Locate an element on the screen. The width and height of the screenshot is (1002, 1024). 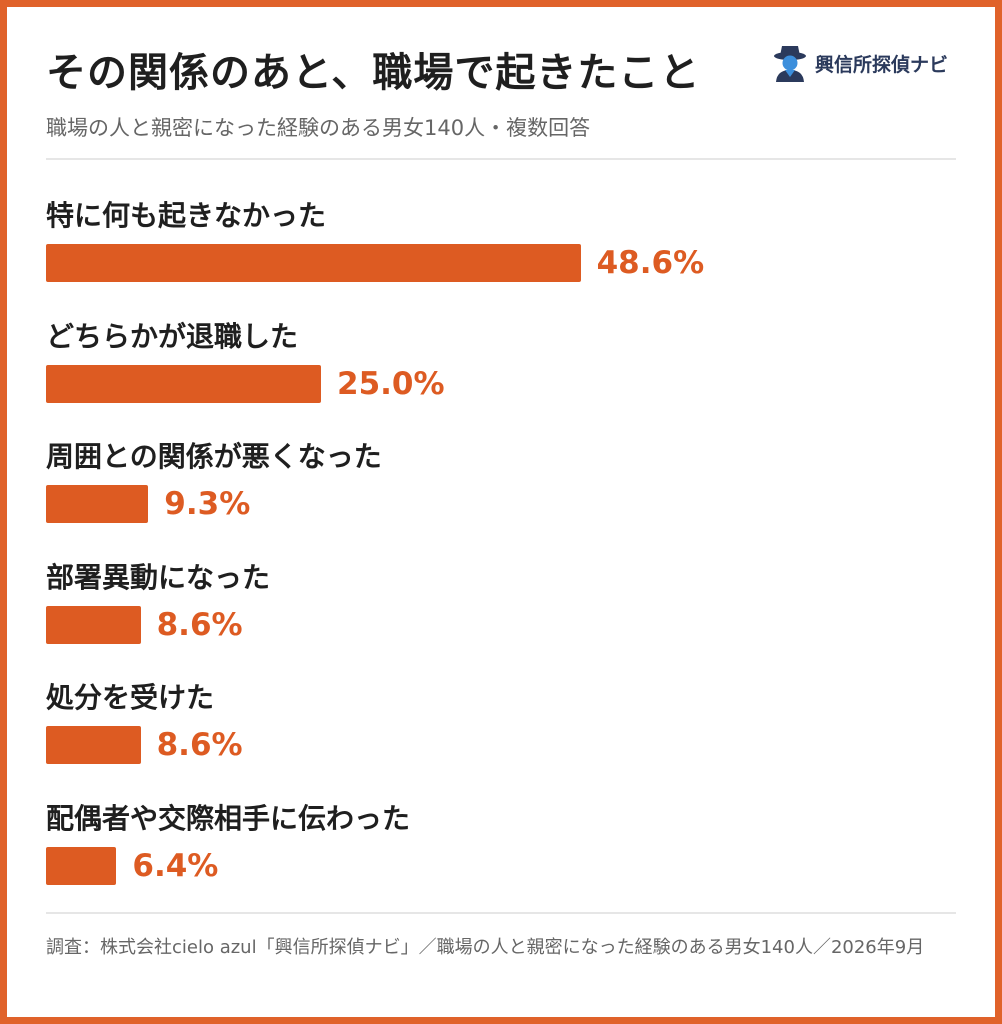
header-divider is located at coordinates (501, 159).